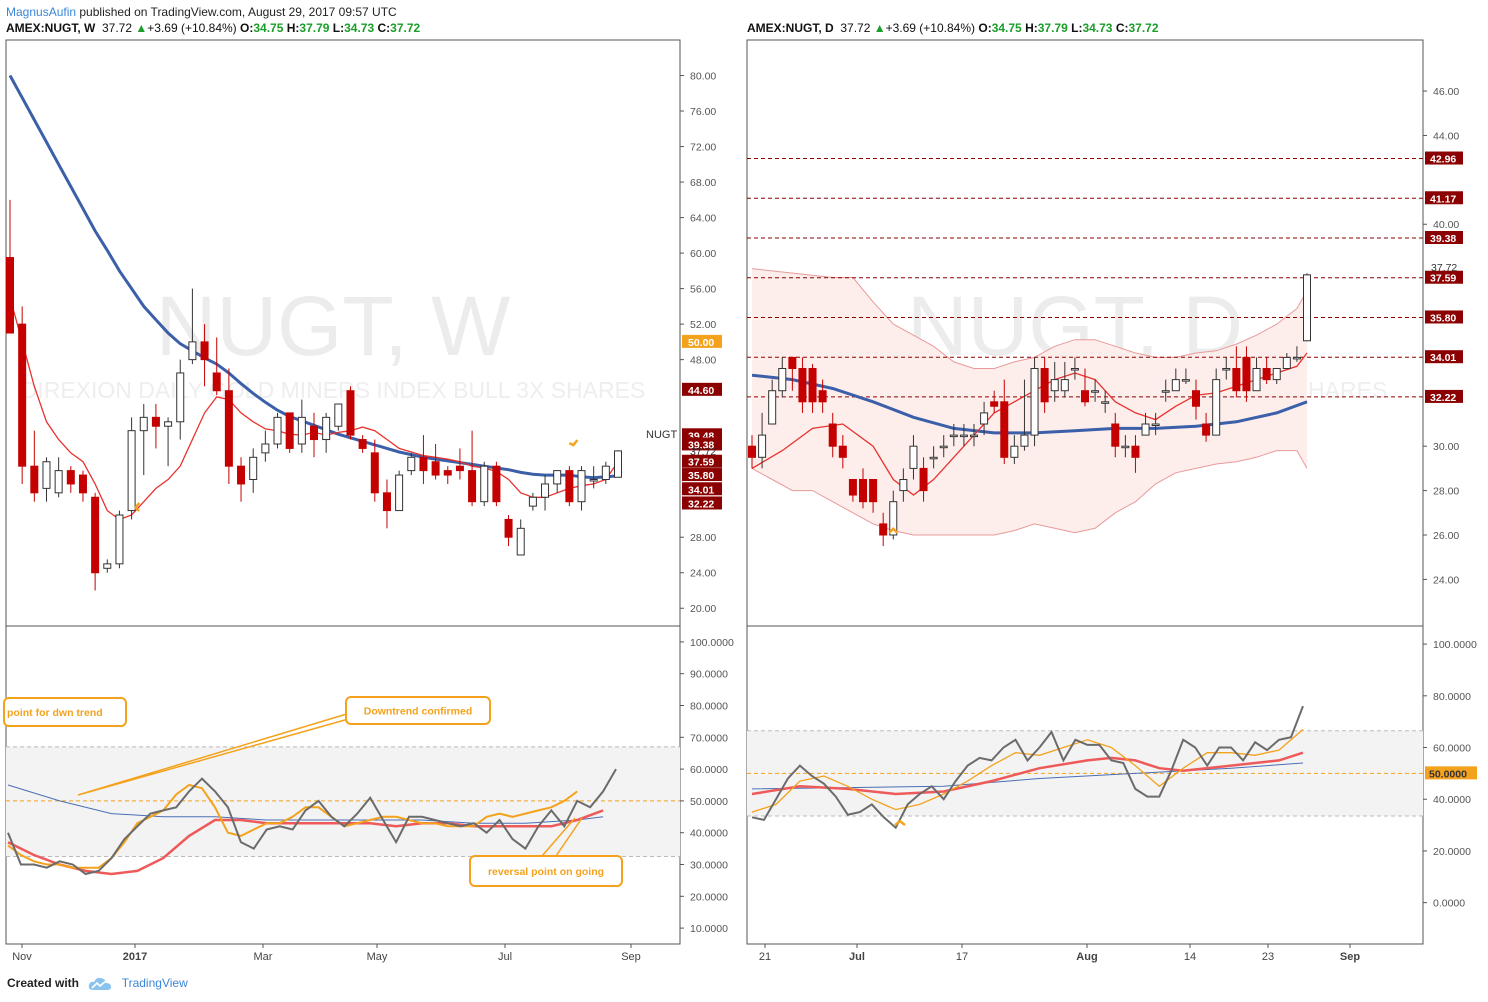 The image size is (1488, 1002). Describe the element at coordinates (962, 957) in the screenshot. I see `x-tick-label: 17` at that location.